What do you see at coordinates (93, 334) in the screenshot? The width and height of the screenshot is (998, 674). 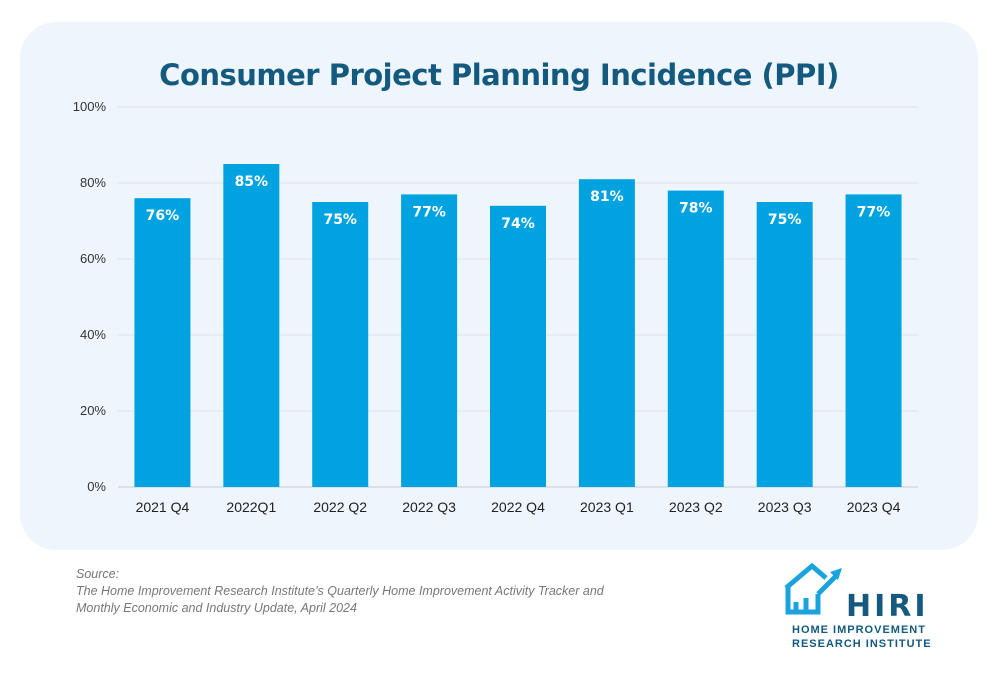 I see `y-tick-label: 40%` at bounding box center [93, 334].